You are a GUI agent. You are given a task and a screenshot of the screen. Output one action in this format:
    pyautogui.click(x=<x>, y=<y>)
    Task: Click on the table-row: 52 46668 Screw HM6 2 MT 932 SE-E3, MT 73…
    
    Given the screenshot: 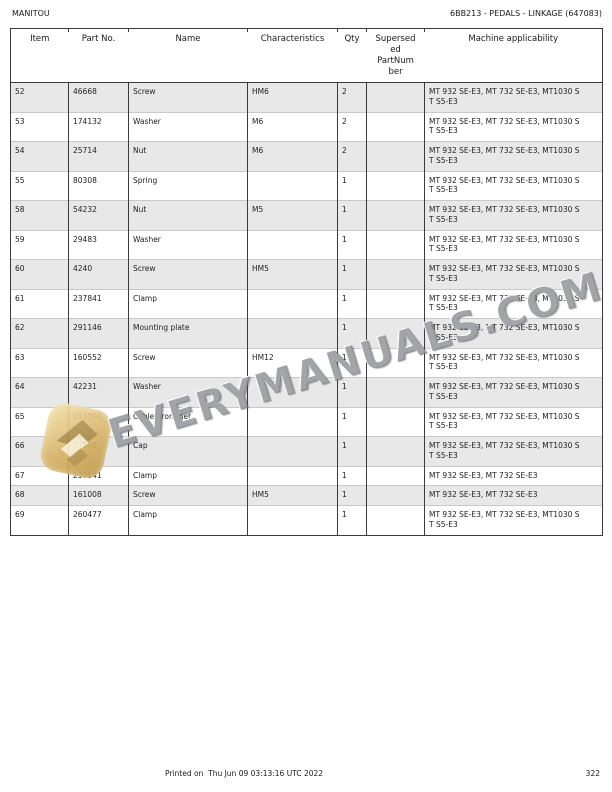 What is the action you would take?
    pyautogui.click(x=306, y=97)
    